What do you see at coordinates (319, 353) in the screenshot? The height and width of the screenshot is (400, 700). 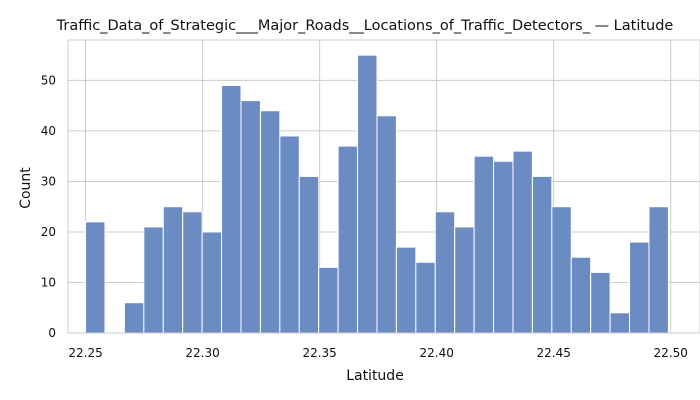 I see `x-tick-label: 22.35` at bounding box center [319, 353].